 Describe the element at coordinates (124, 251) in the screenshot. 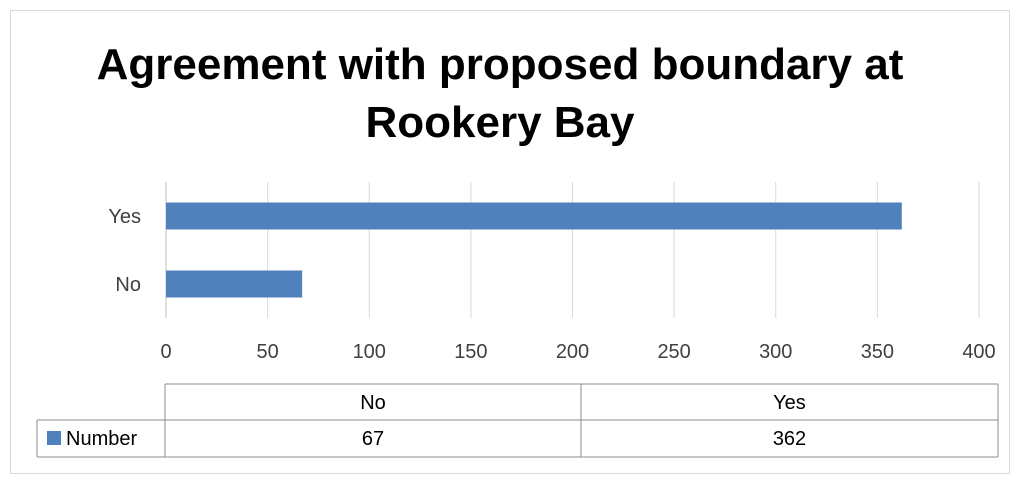

I see `y-category-labels: No Yes` at that location.